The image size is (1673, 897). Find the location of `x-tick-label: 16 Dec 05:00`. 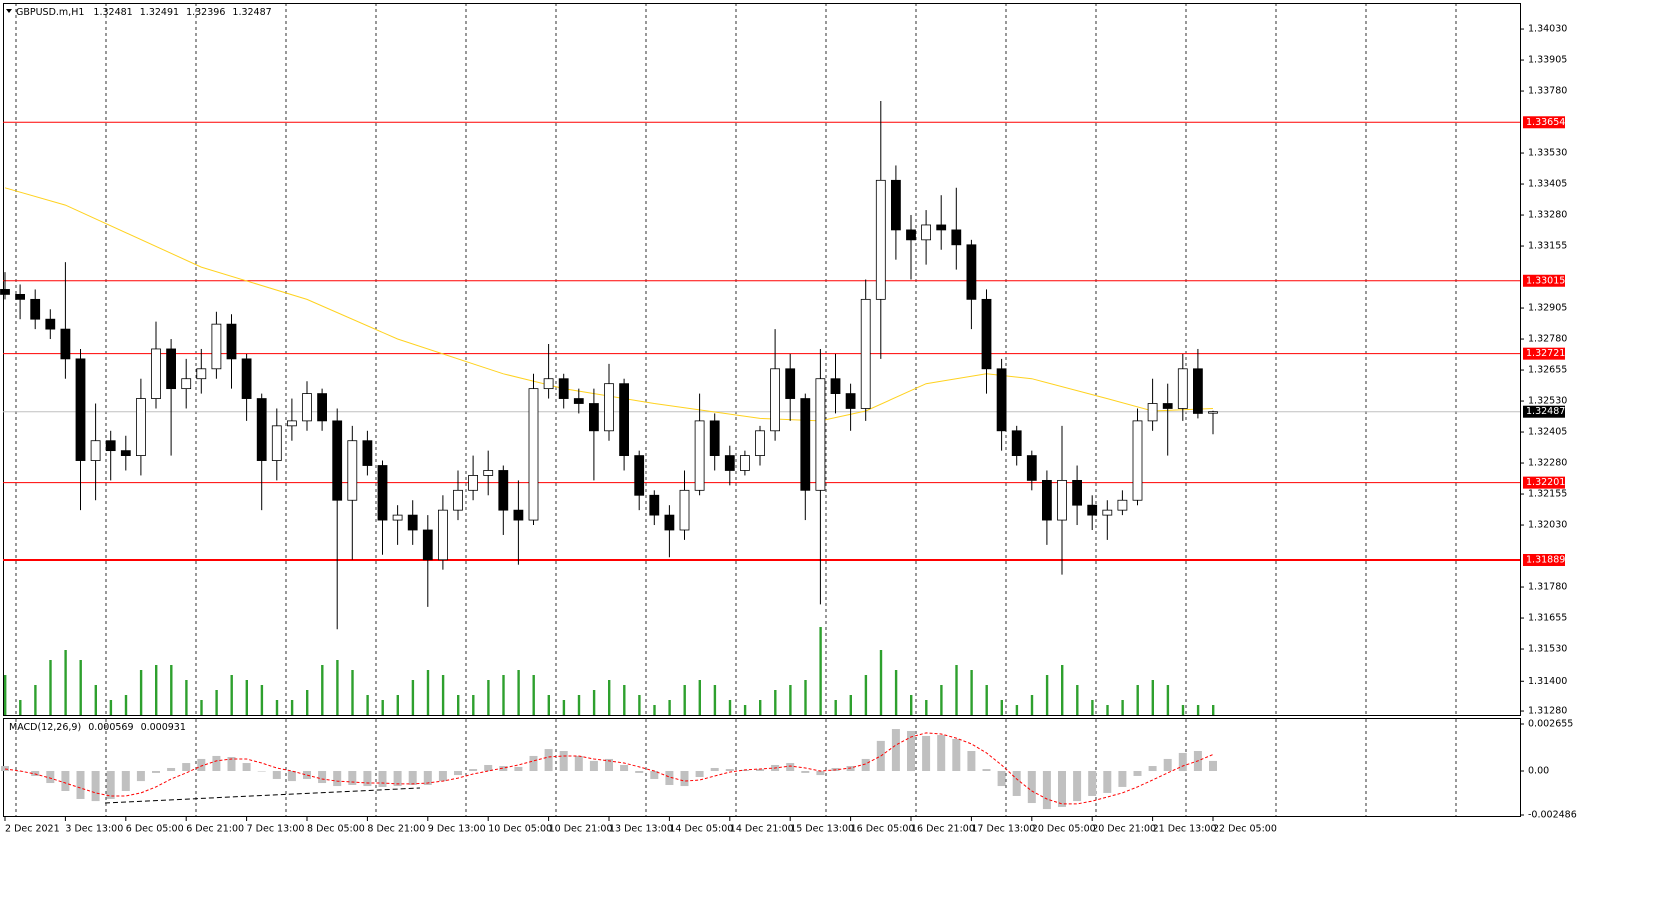

x-tick-label: 16 Dec 05:00 is located at coordinates (883, 829).